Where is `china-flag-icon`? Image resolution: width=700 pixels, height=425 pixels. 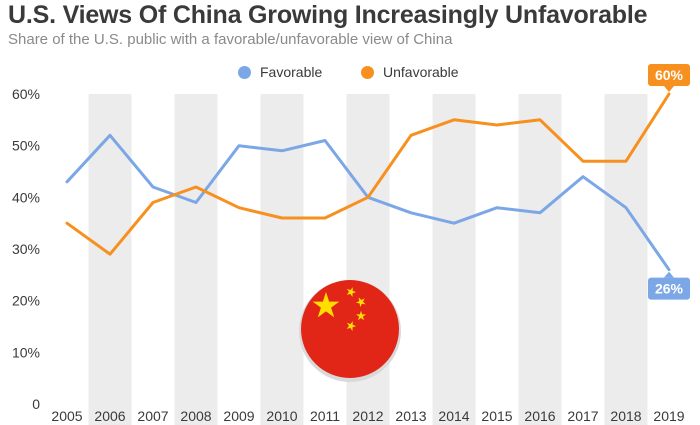
china-flag-icon is located at coordinates (350, 331).